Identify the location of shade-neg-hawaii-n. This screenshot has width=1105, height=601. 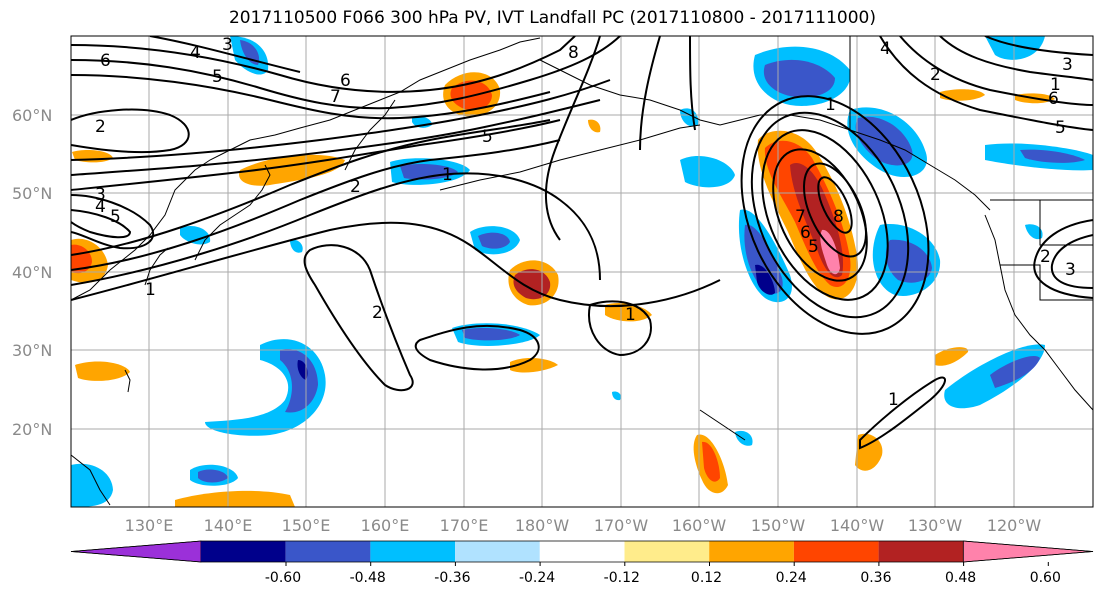
(195, 235).